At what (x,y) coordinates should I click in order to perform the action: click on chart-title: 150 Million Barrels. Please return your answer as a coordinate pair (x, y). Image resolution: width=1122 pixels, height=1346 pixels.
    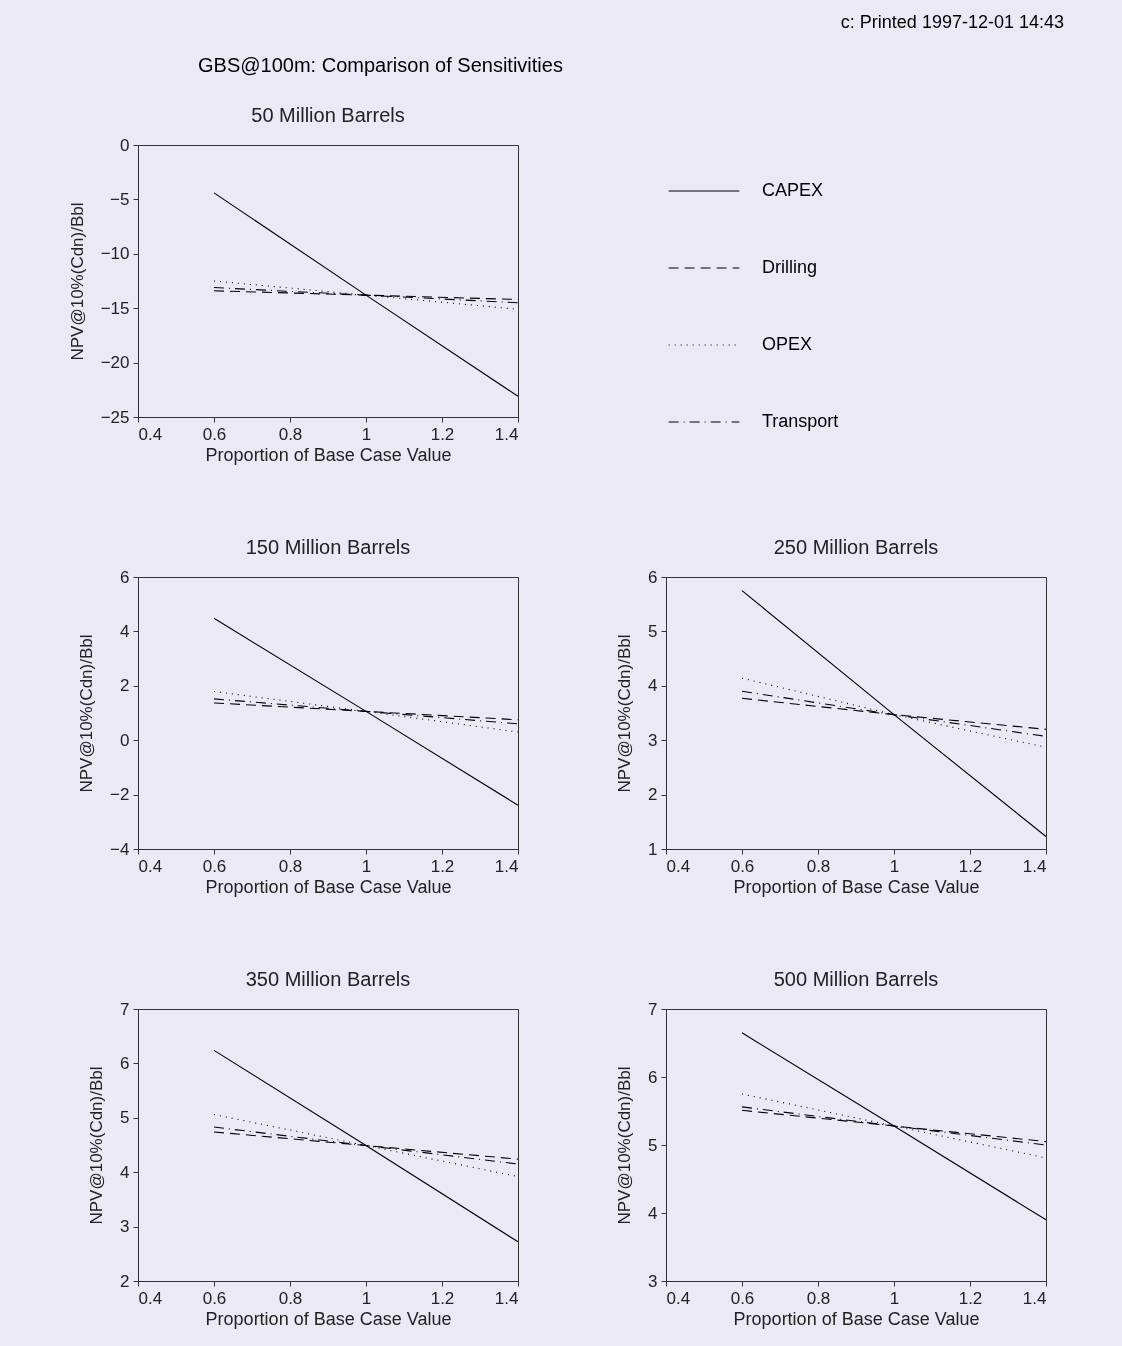
    Looking at the image, I should click on (328, 547).